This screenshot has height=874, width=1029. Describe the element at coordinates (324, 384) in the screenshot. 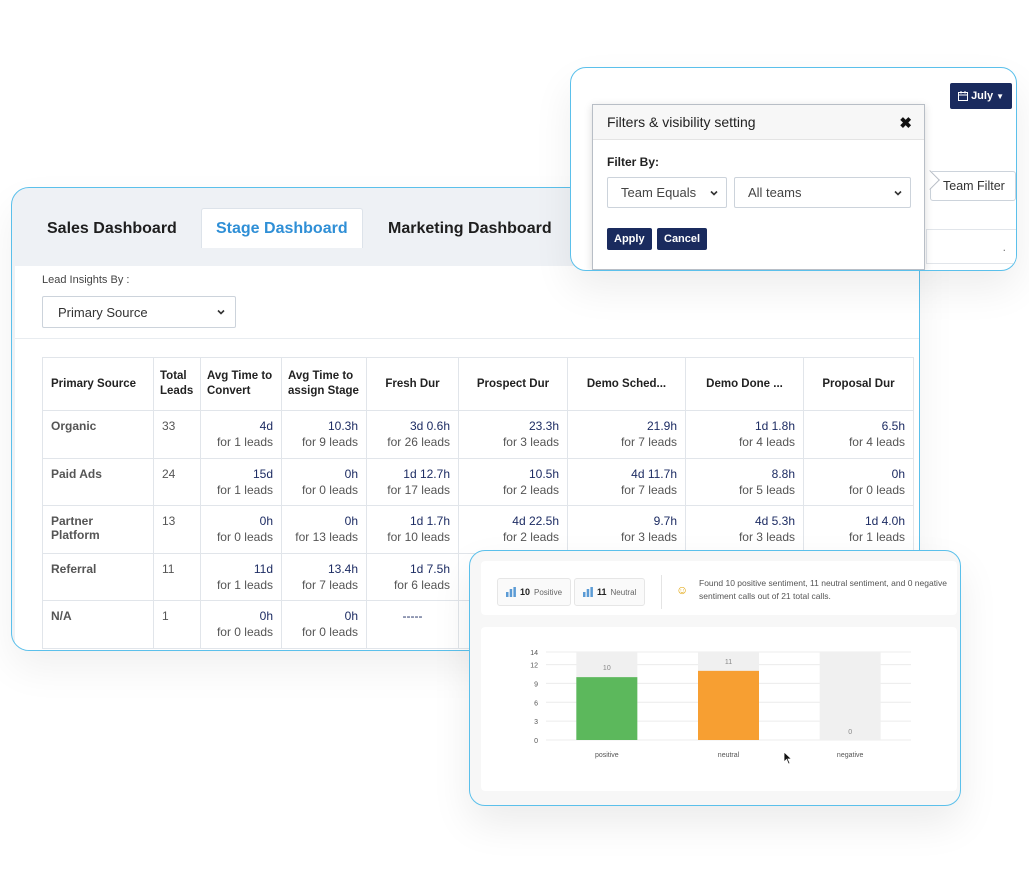

I see `col-header: Avg Time to assign Stage` at that location.